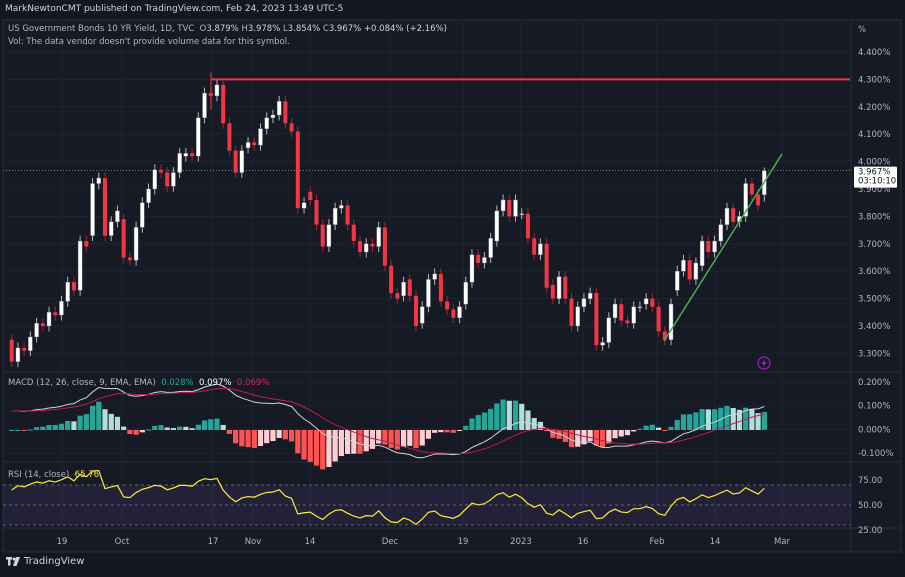 The width and height of the screenshot is (905, 577). What do you see at coordinates (253, 542) in the screenshot?
I see `time-tick-label: Nov` at bounding box center [253, 542].